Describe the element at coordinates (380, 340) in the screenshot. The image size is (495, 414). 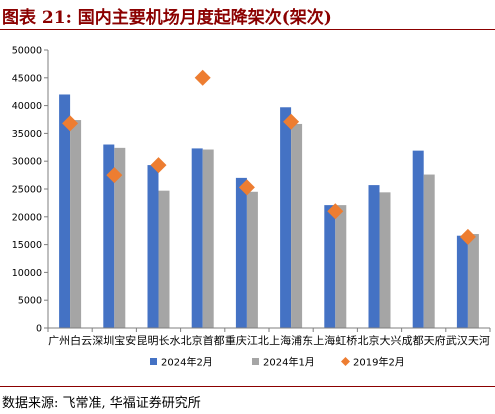
I see `x-category-label: 北京大兴` at that location.